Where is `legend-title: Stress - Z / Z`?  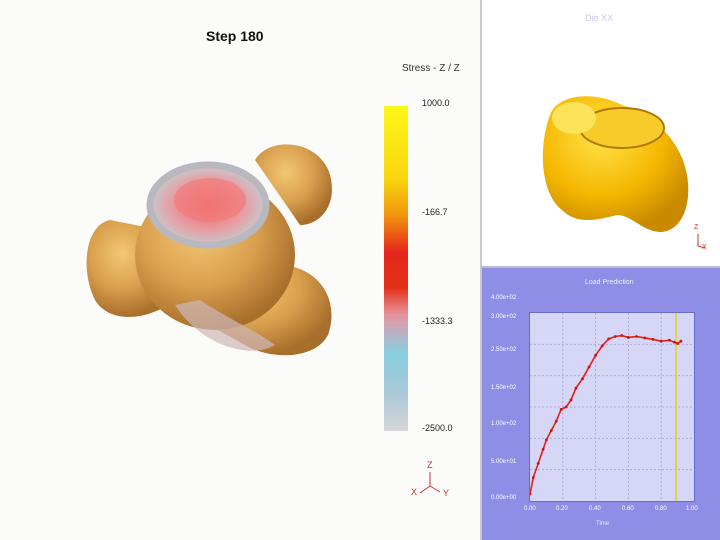 legend-title: Stress - Z / Z is located at coordinates (431, 68).